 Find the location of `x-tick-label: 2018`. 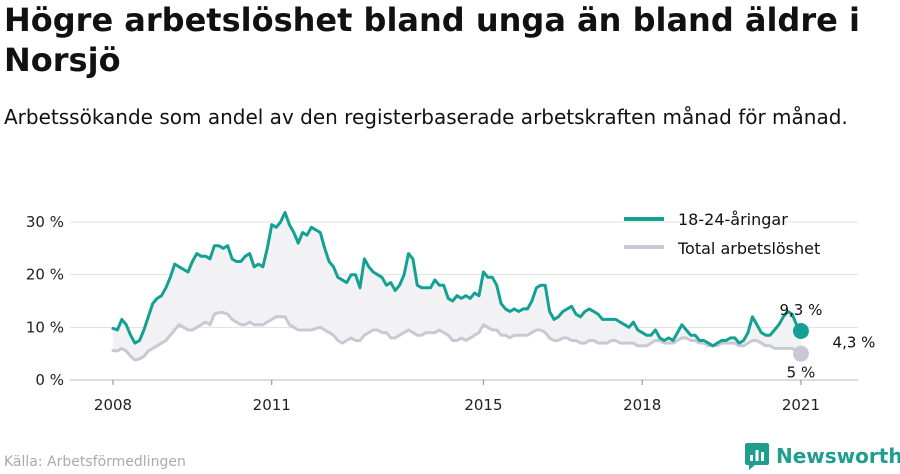

x-tick-label: 2018 is located at coordinates (642, 405).